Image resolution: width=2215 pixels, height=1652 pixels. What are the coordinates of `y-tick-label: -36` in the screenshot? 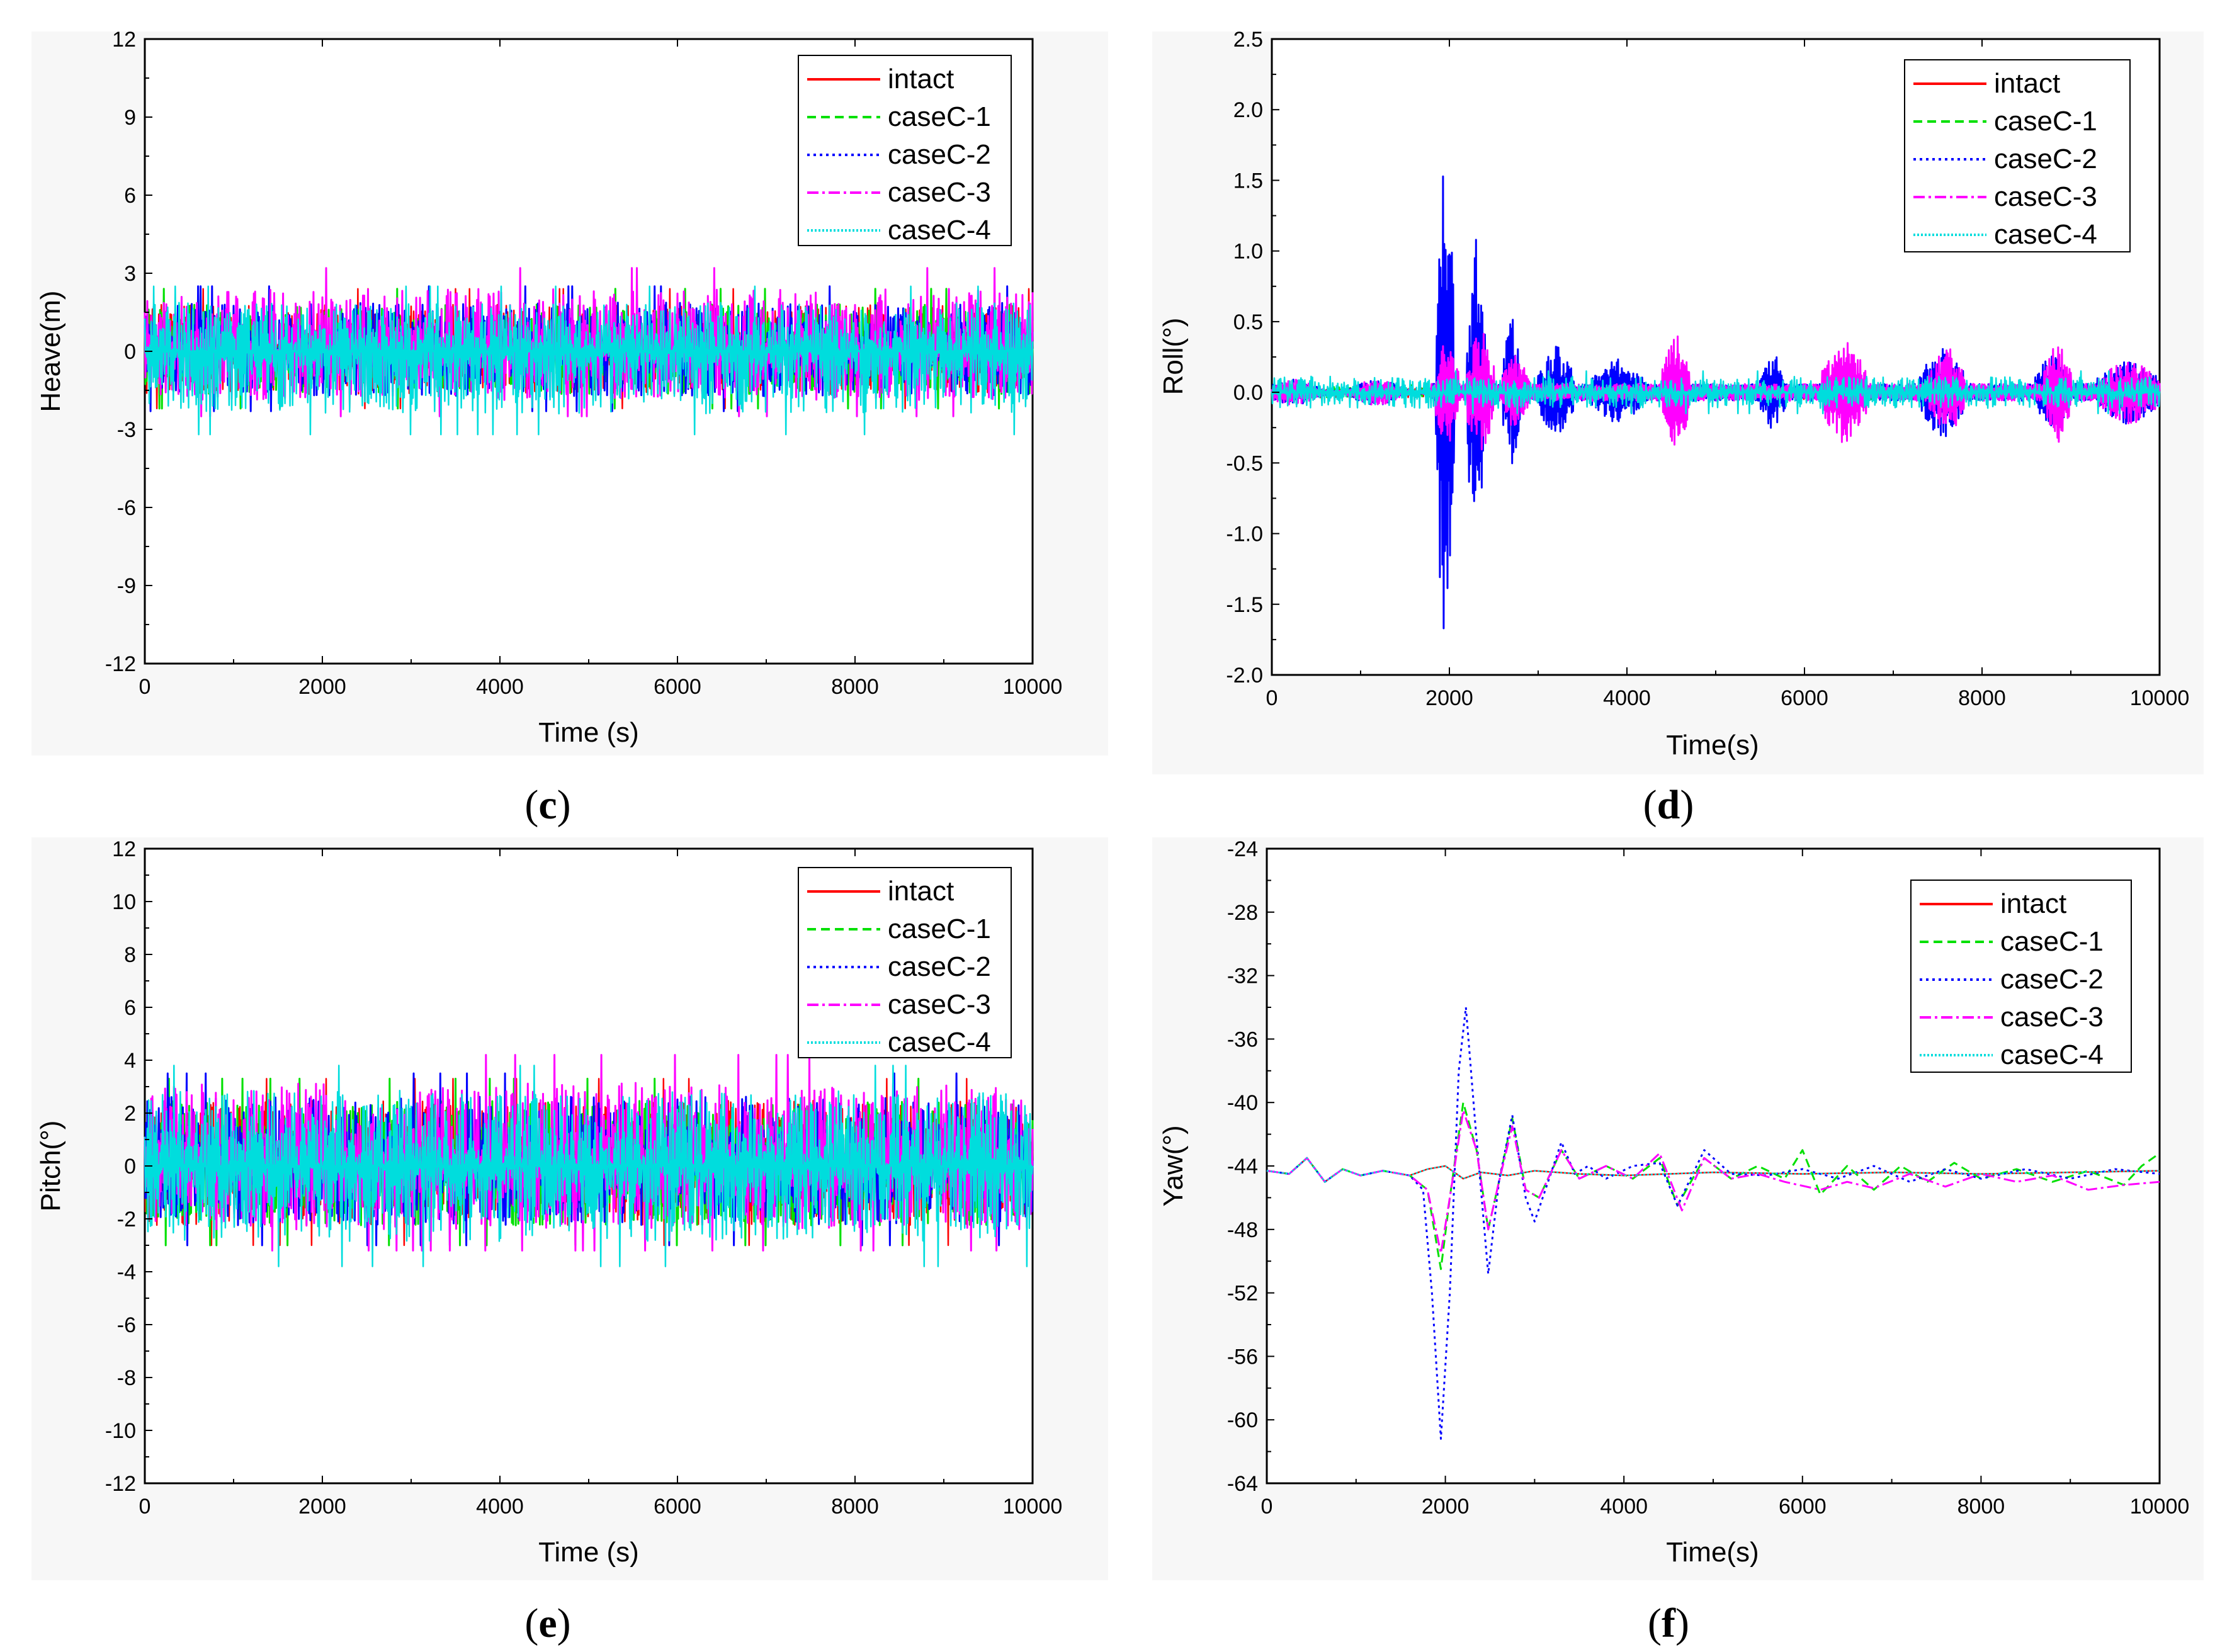 It's located at (1242, 1039).